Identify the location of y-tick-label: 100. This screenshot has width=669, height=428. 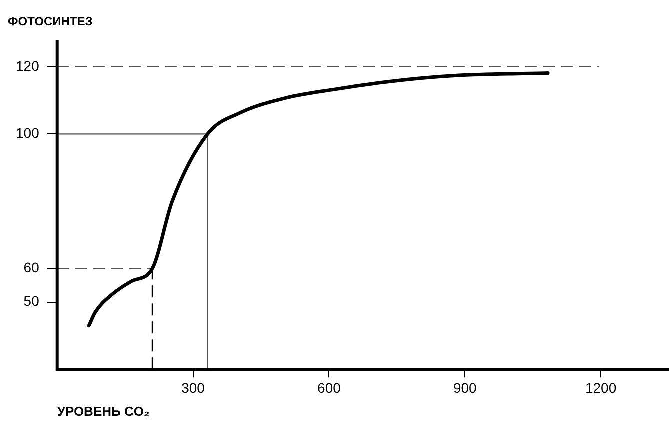
(28, 133).